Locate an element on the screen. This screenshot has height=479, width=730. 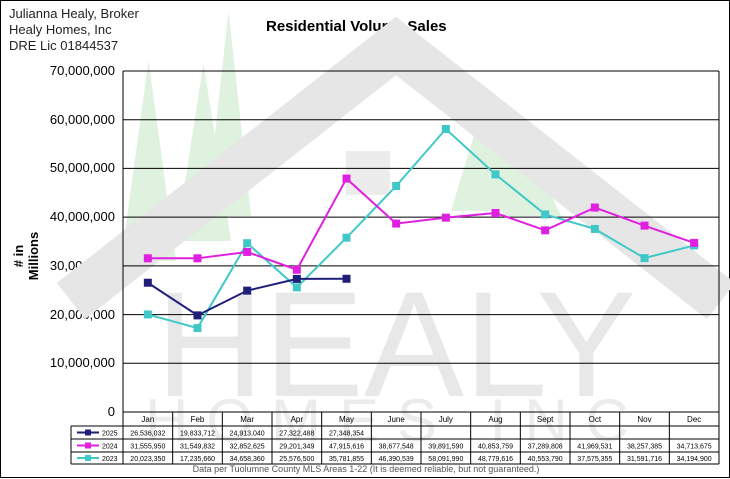
license-number: DRE Lic 01844537 is located at coordinates (64, 45).